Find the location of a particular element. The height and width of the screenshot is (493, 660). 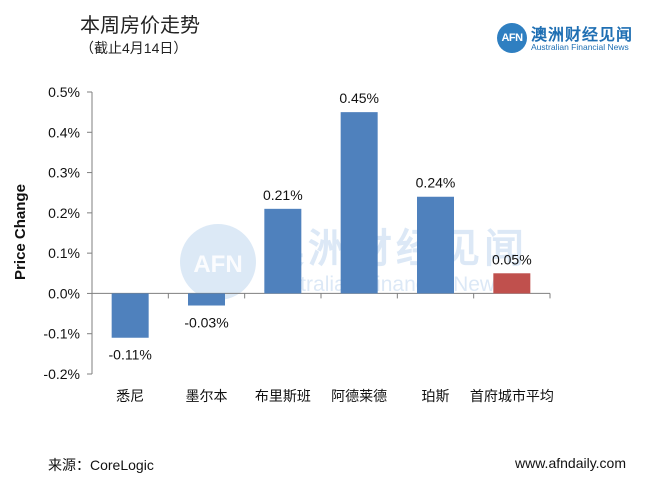

source-note: 来源：CoreLogic is located at coordinates (101, 465).